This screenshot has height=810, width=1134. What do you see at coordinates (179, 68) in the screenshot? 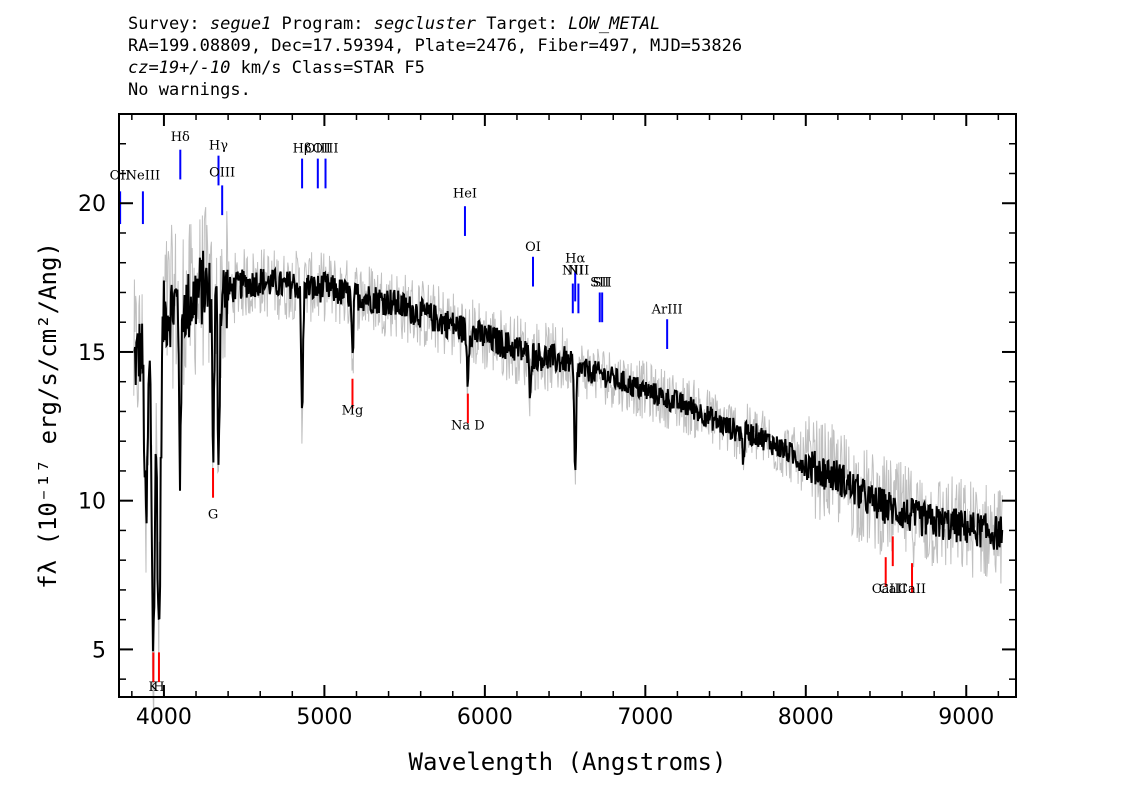
I see `header-class-part-0: cz=19+/-10` at bounding box center [179, 68].